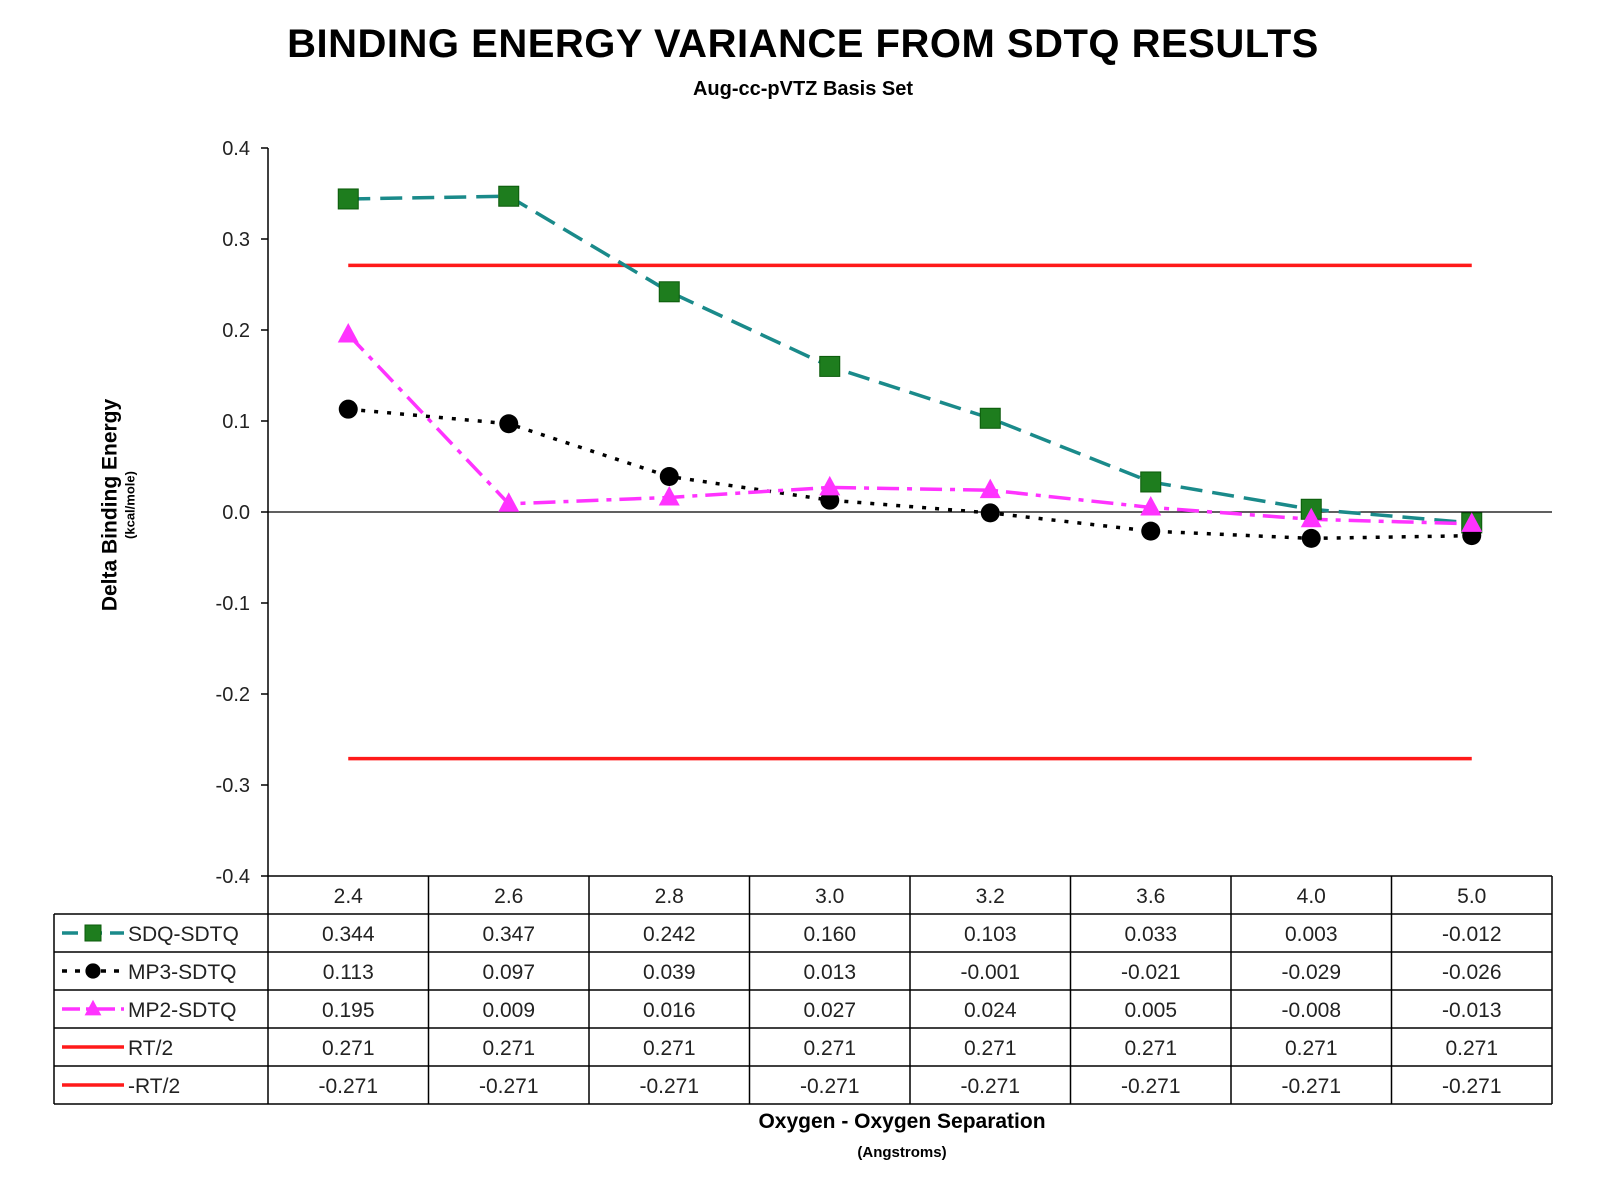  I want to click on x-tick-label: 3.6, so click(1150, 896).